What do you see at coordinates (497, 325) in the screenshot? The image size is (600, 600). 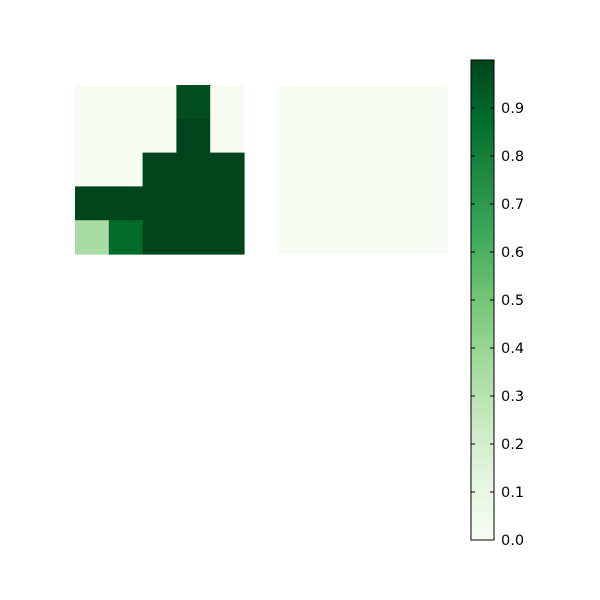 I see `colorbar-ticks: 0.0 0.1 0.2 0.3 0.4 0.5 0.6 0.7 0.8 0.9` at bounding box center [497, 325].